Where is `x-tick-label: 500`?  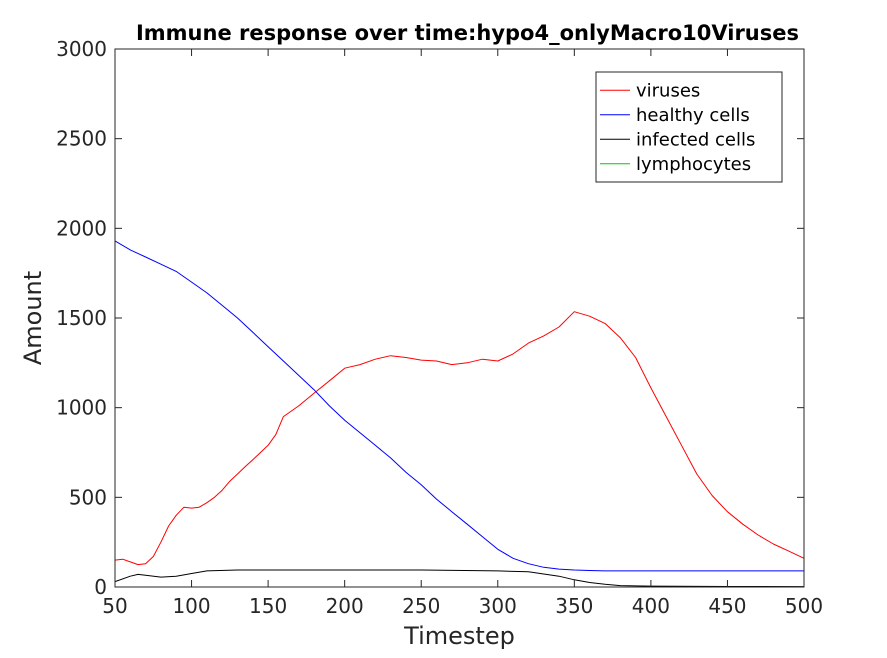 x-tick-label: 500 is located at coordinates (804, 606).